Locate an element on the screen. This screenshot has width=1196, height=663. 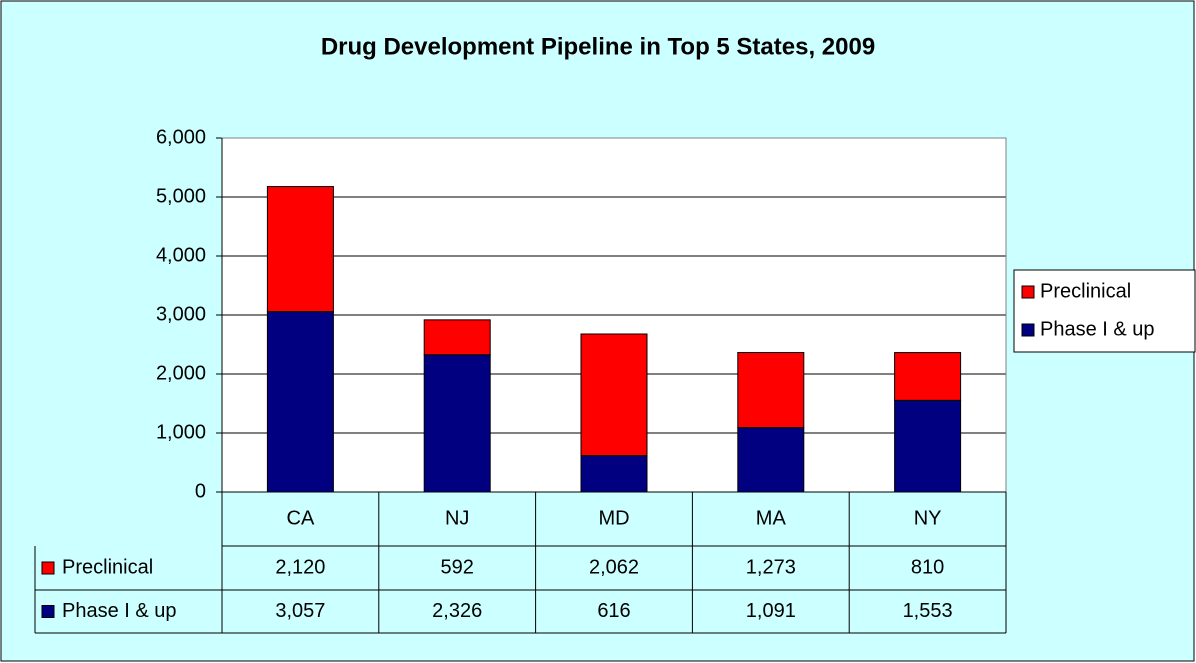
y-tick-label: 0 is located at coordinates (200, 491).